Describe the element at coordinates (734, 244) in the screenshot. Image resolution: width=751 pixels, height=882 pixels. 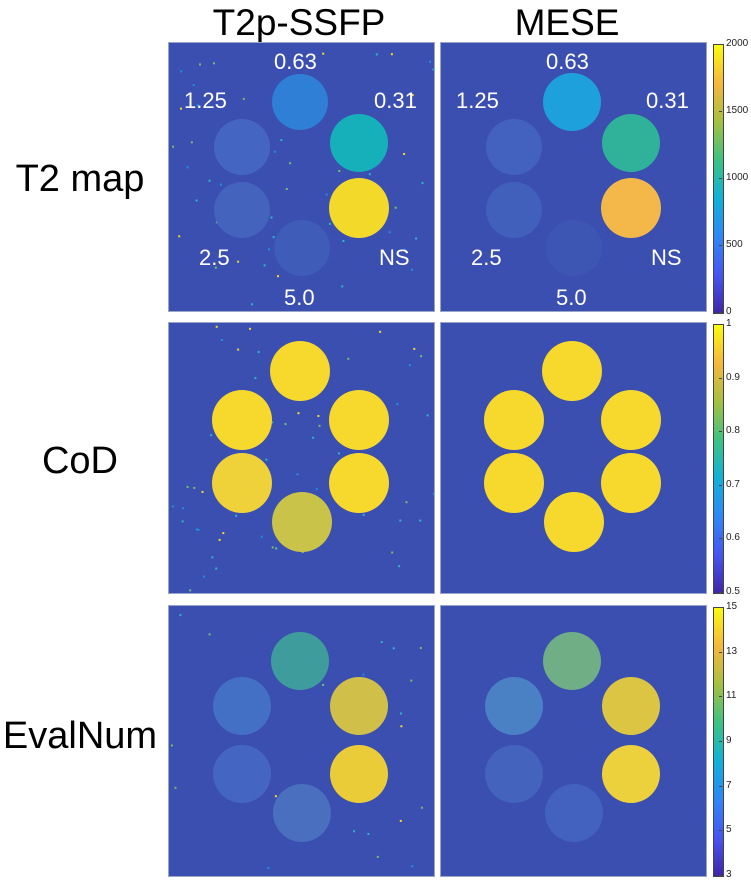
I see `colorbar-tick-label: 500` at that location.